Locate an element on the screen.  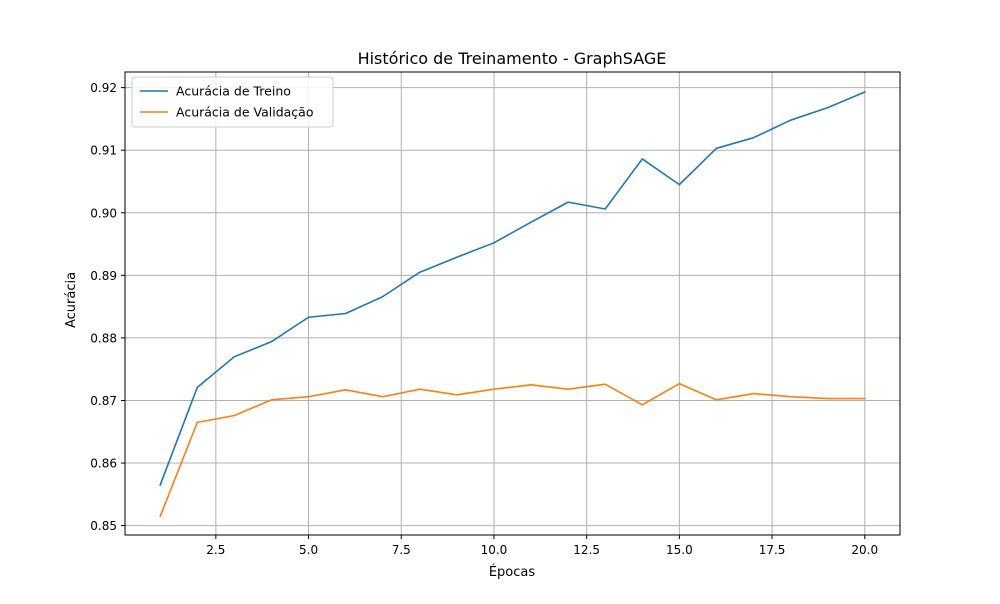
legend-label: Acurácia de Treino is located at coordinates (233, 91).